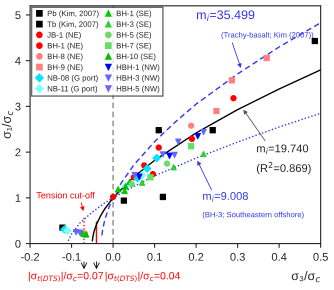 The height and width of the screenshot is (290, 334). Describe the element at coordinates (196, 256) in the screenshot. I see `x-tick-label: 0.2` at that location.